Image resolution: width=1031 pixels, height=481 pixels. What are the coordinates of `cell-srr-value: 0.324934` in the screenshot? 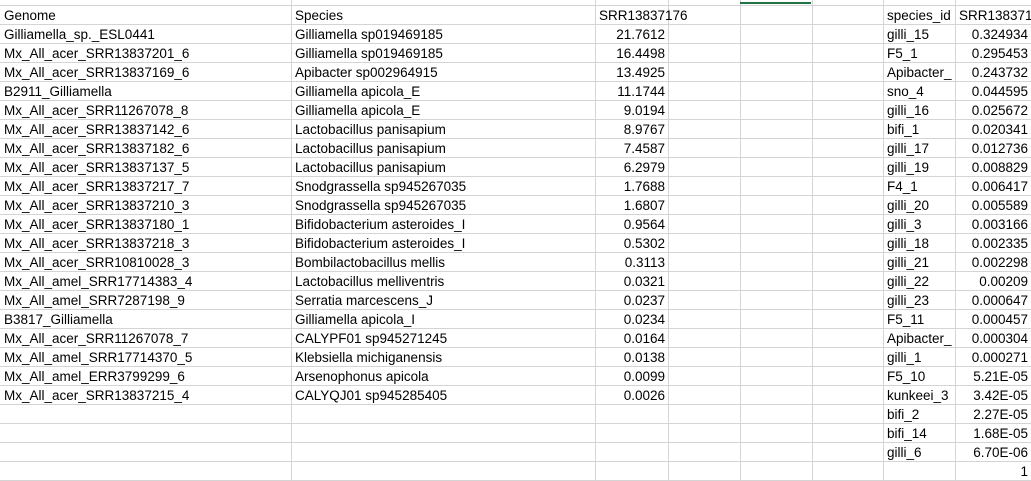 It's located at (999, 34).